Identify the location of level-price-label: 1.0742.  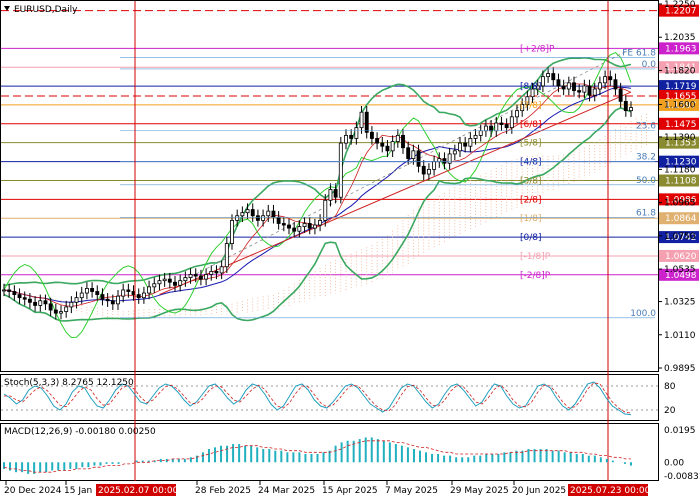
(681, 238).